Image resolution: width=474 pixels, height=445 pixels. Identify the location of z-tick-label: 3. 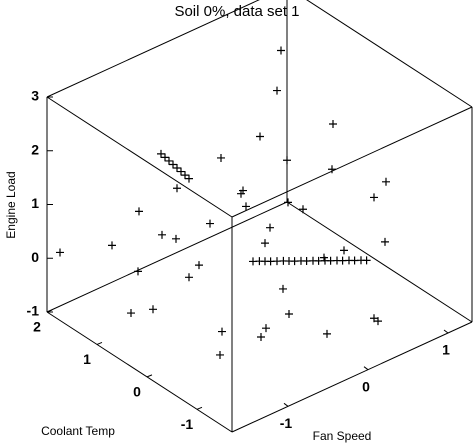
(35, 96).